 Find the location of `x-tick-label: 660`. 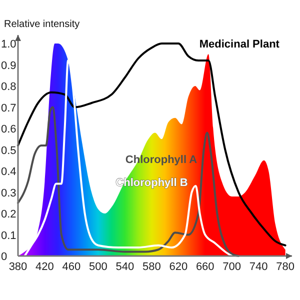

x-tick-label: 660 is located at coordinates (205, 267).